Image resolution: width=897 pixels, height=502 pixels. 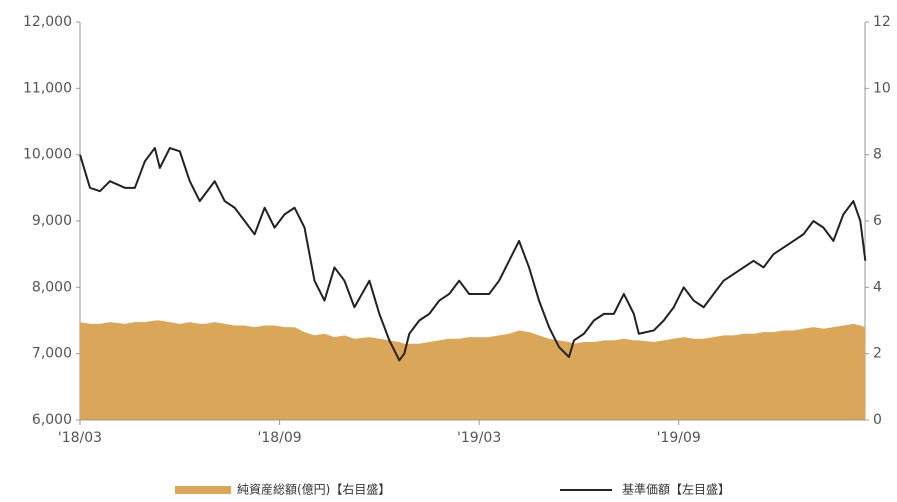 I want to click on y2-tick-label: 0, so click(x=877, y=420).